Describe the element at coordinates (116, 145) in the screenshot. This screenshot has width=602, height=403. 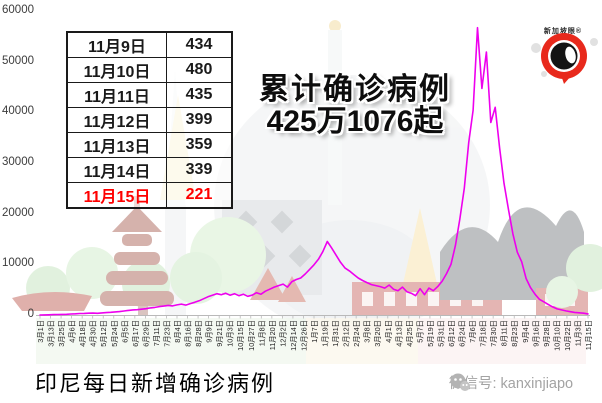
I see `table-cell-date: 11月13日` at that location.